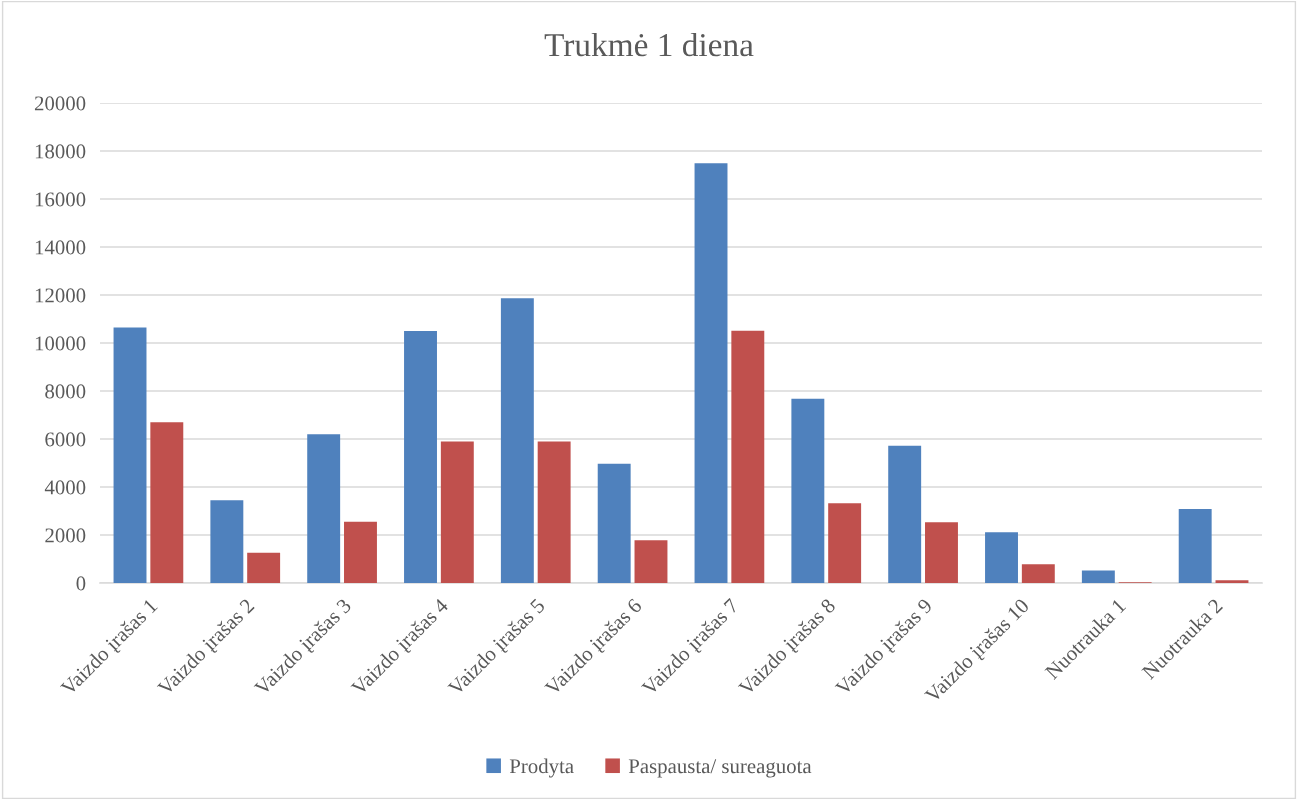 This screenshot has height=800, width=1298. I want to click on legend-label: Prodyta, so click(541, 768).